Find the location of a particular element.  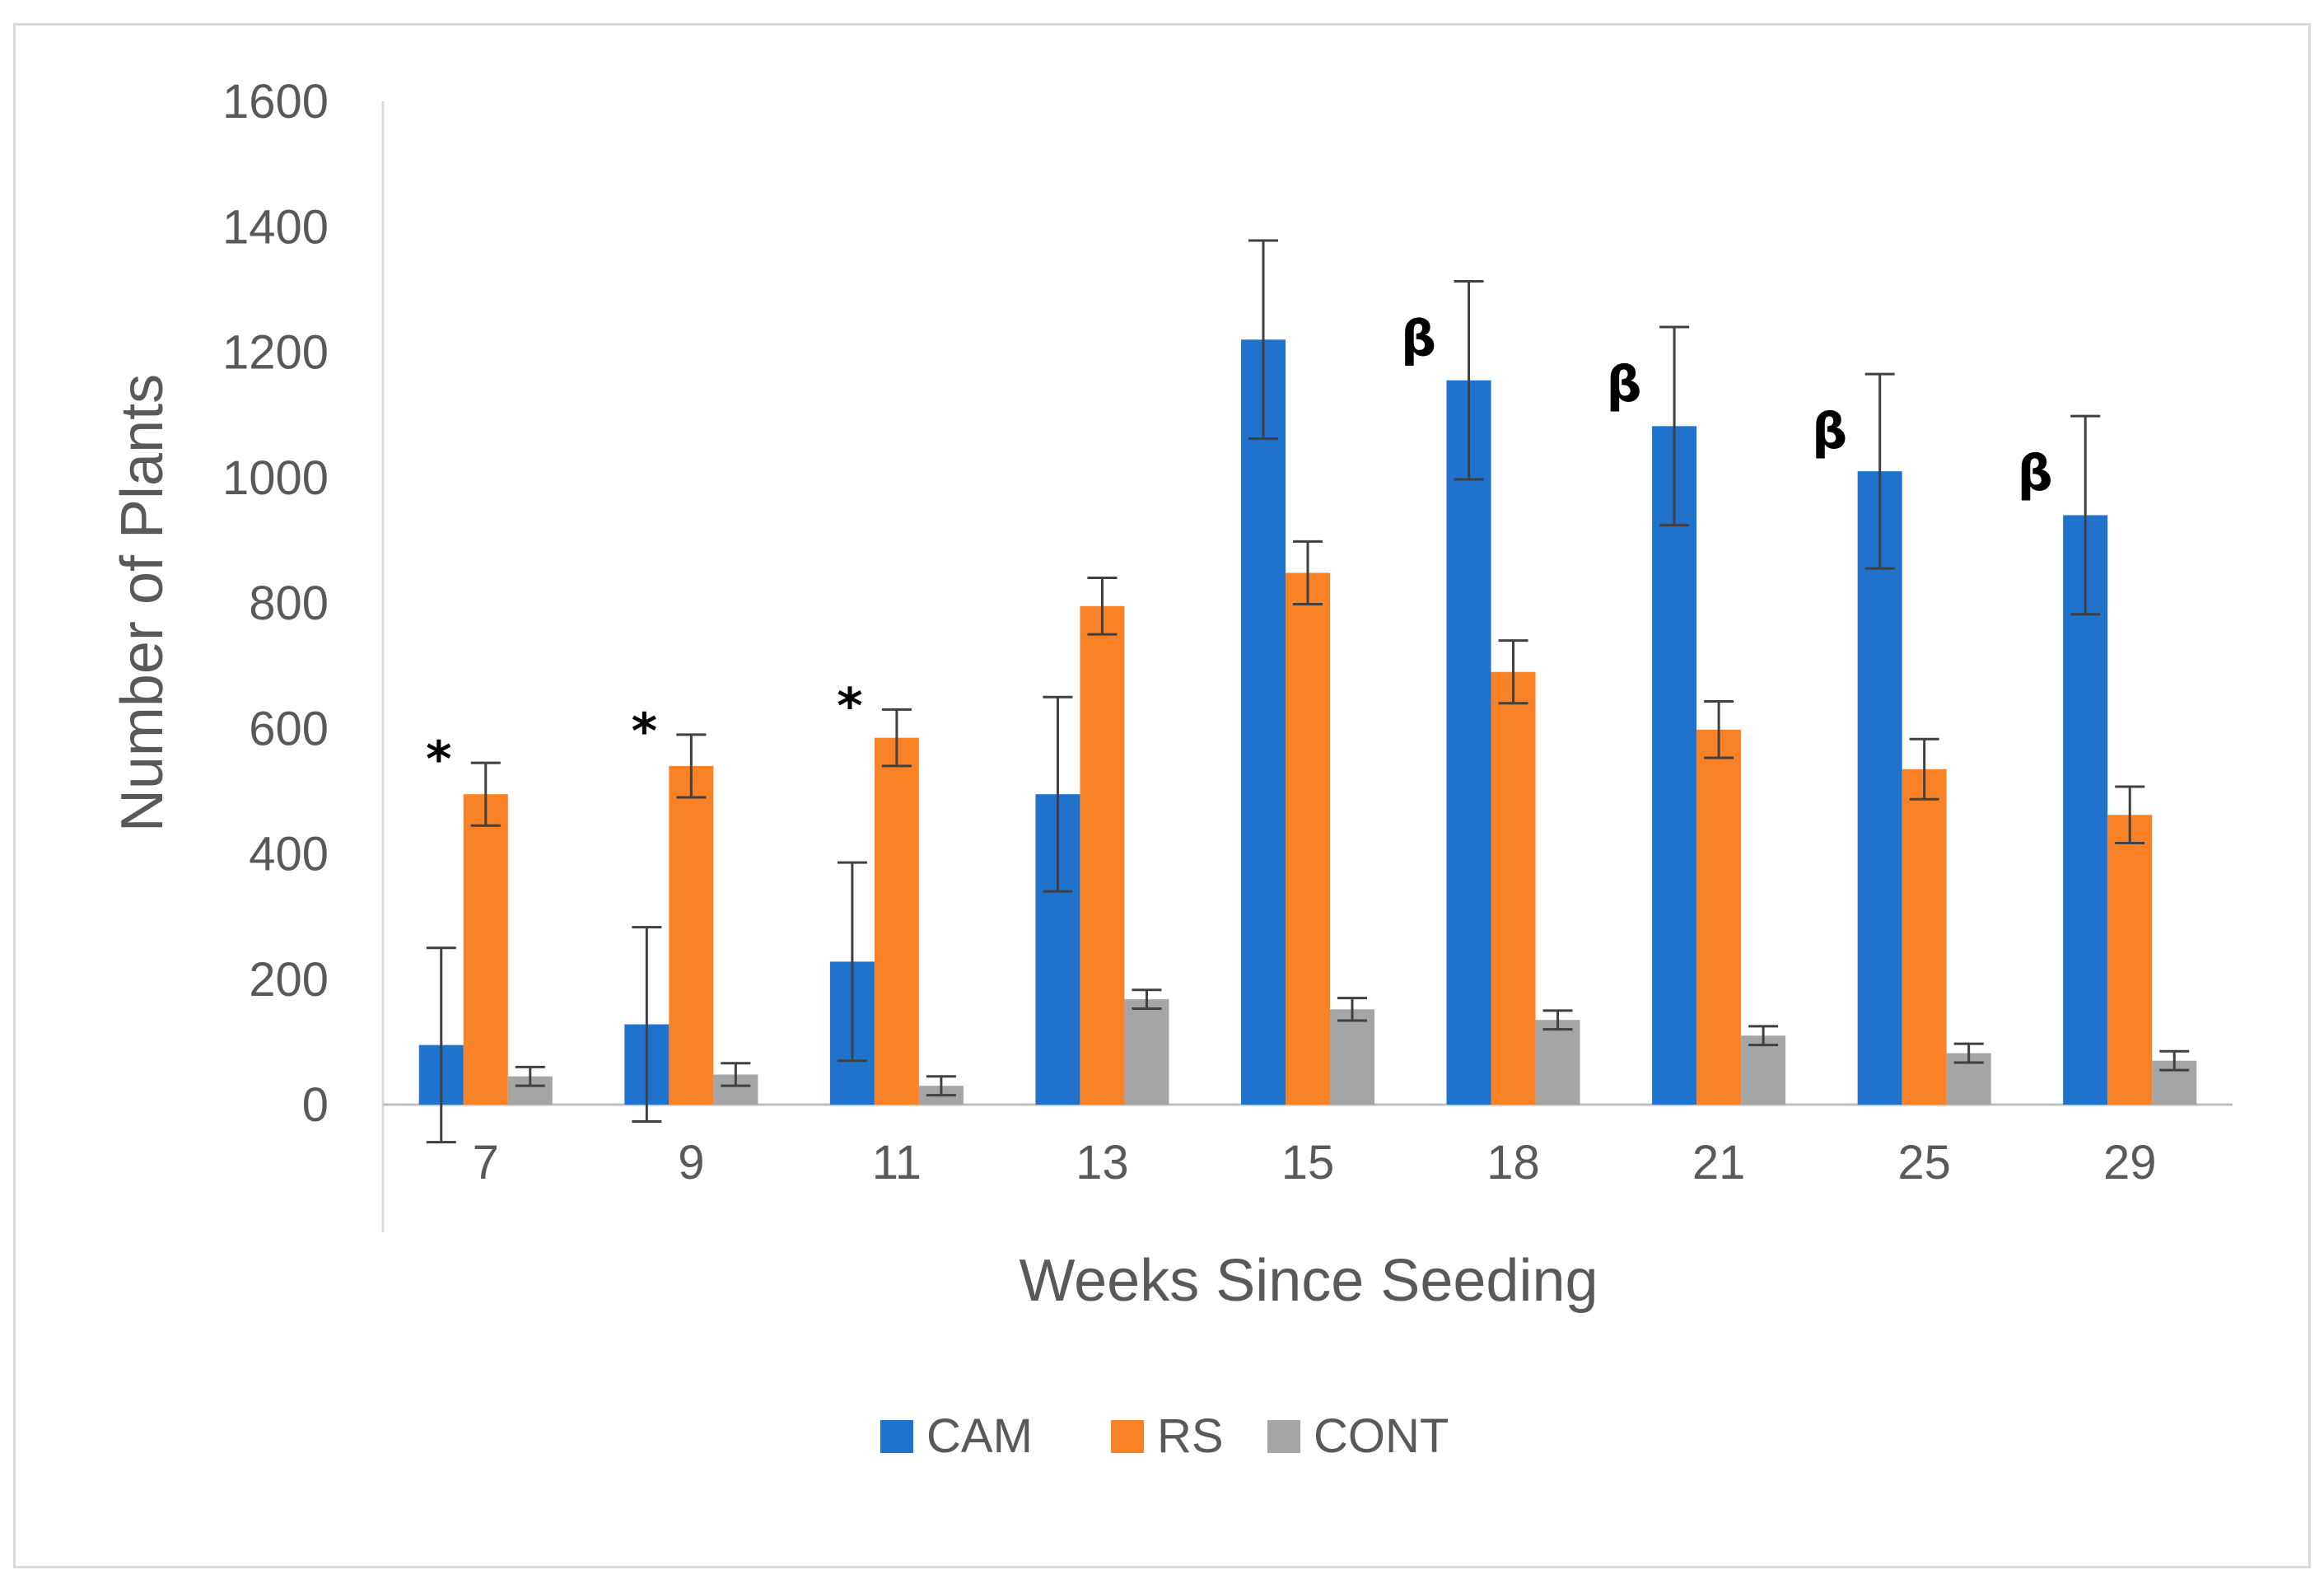

legend: CAM RS CONT is located at coordinates (1164, 1436).